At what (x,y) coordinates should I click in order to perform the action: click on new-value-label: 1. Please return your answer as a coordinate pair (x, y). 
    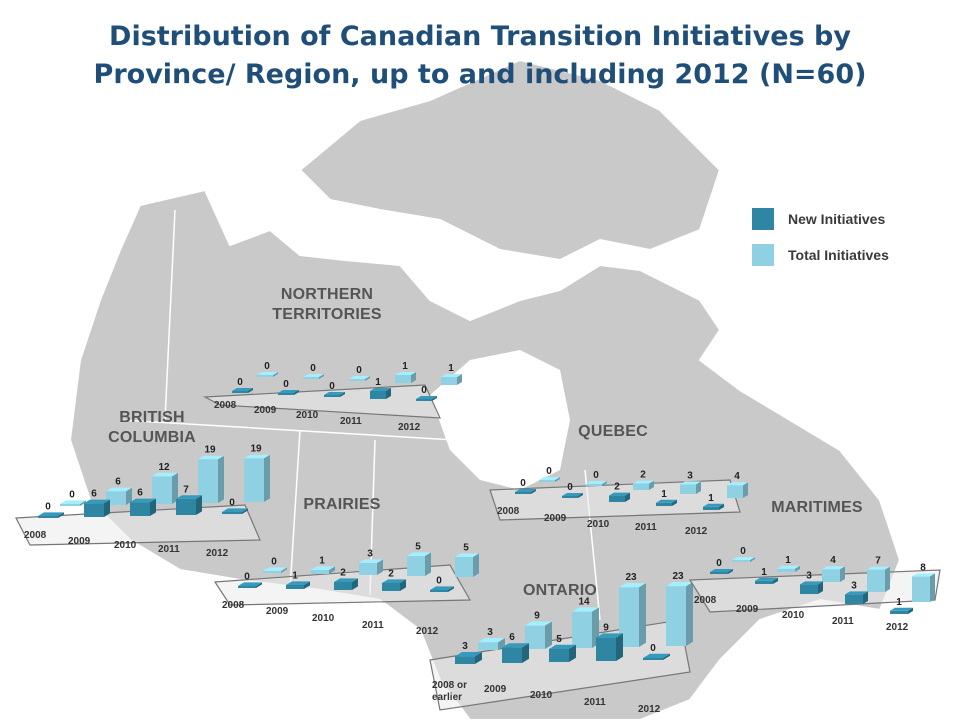
    Looking at the image, I should click on (899, 602).